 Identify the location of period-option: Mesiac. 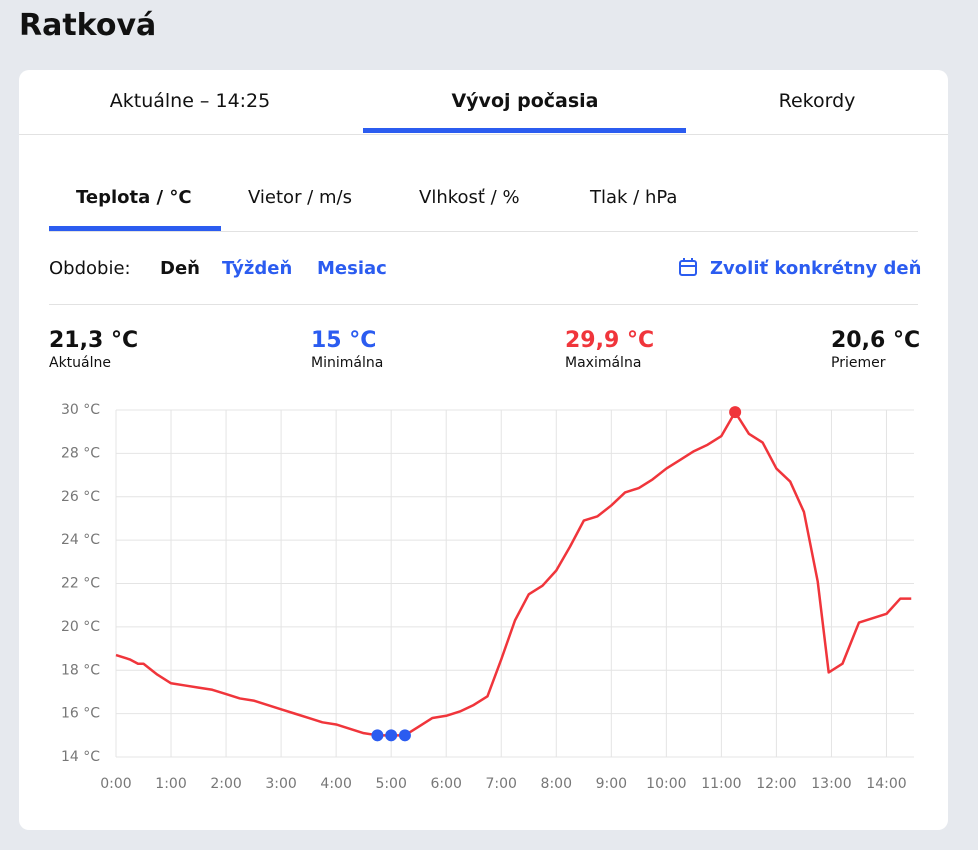
(352, 268).